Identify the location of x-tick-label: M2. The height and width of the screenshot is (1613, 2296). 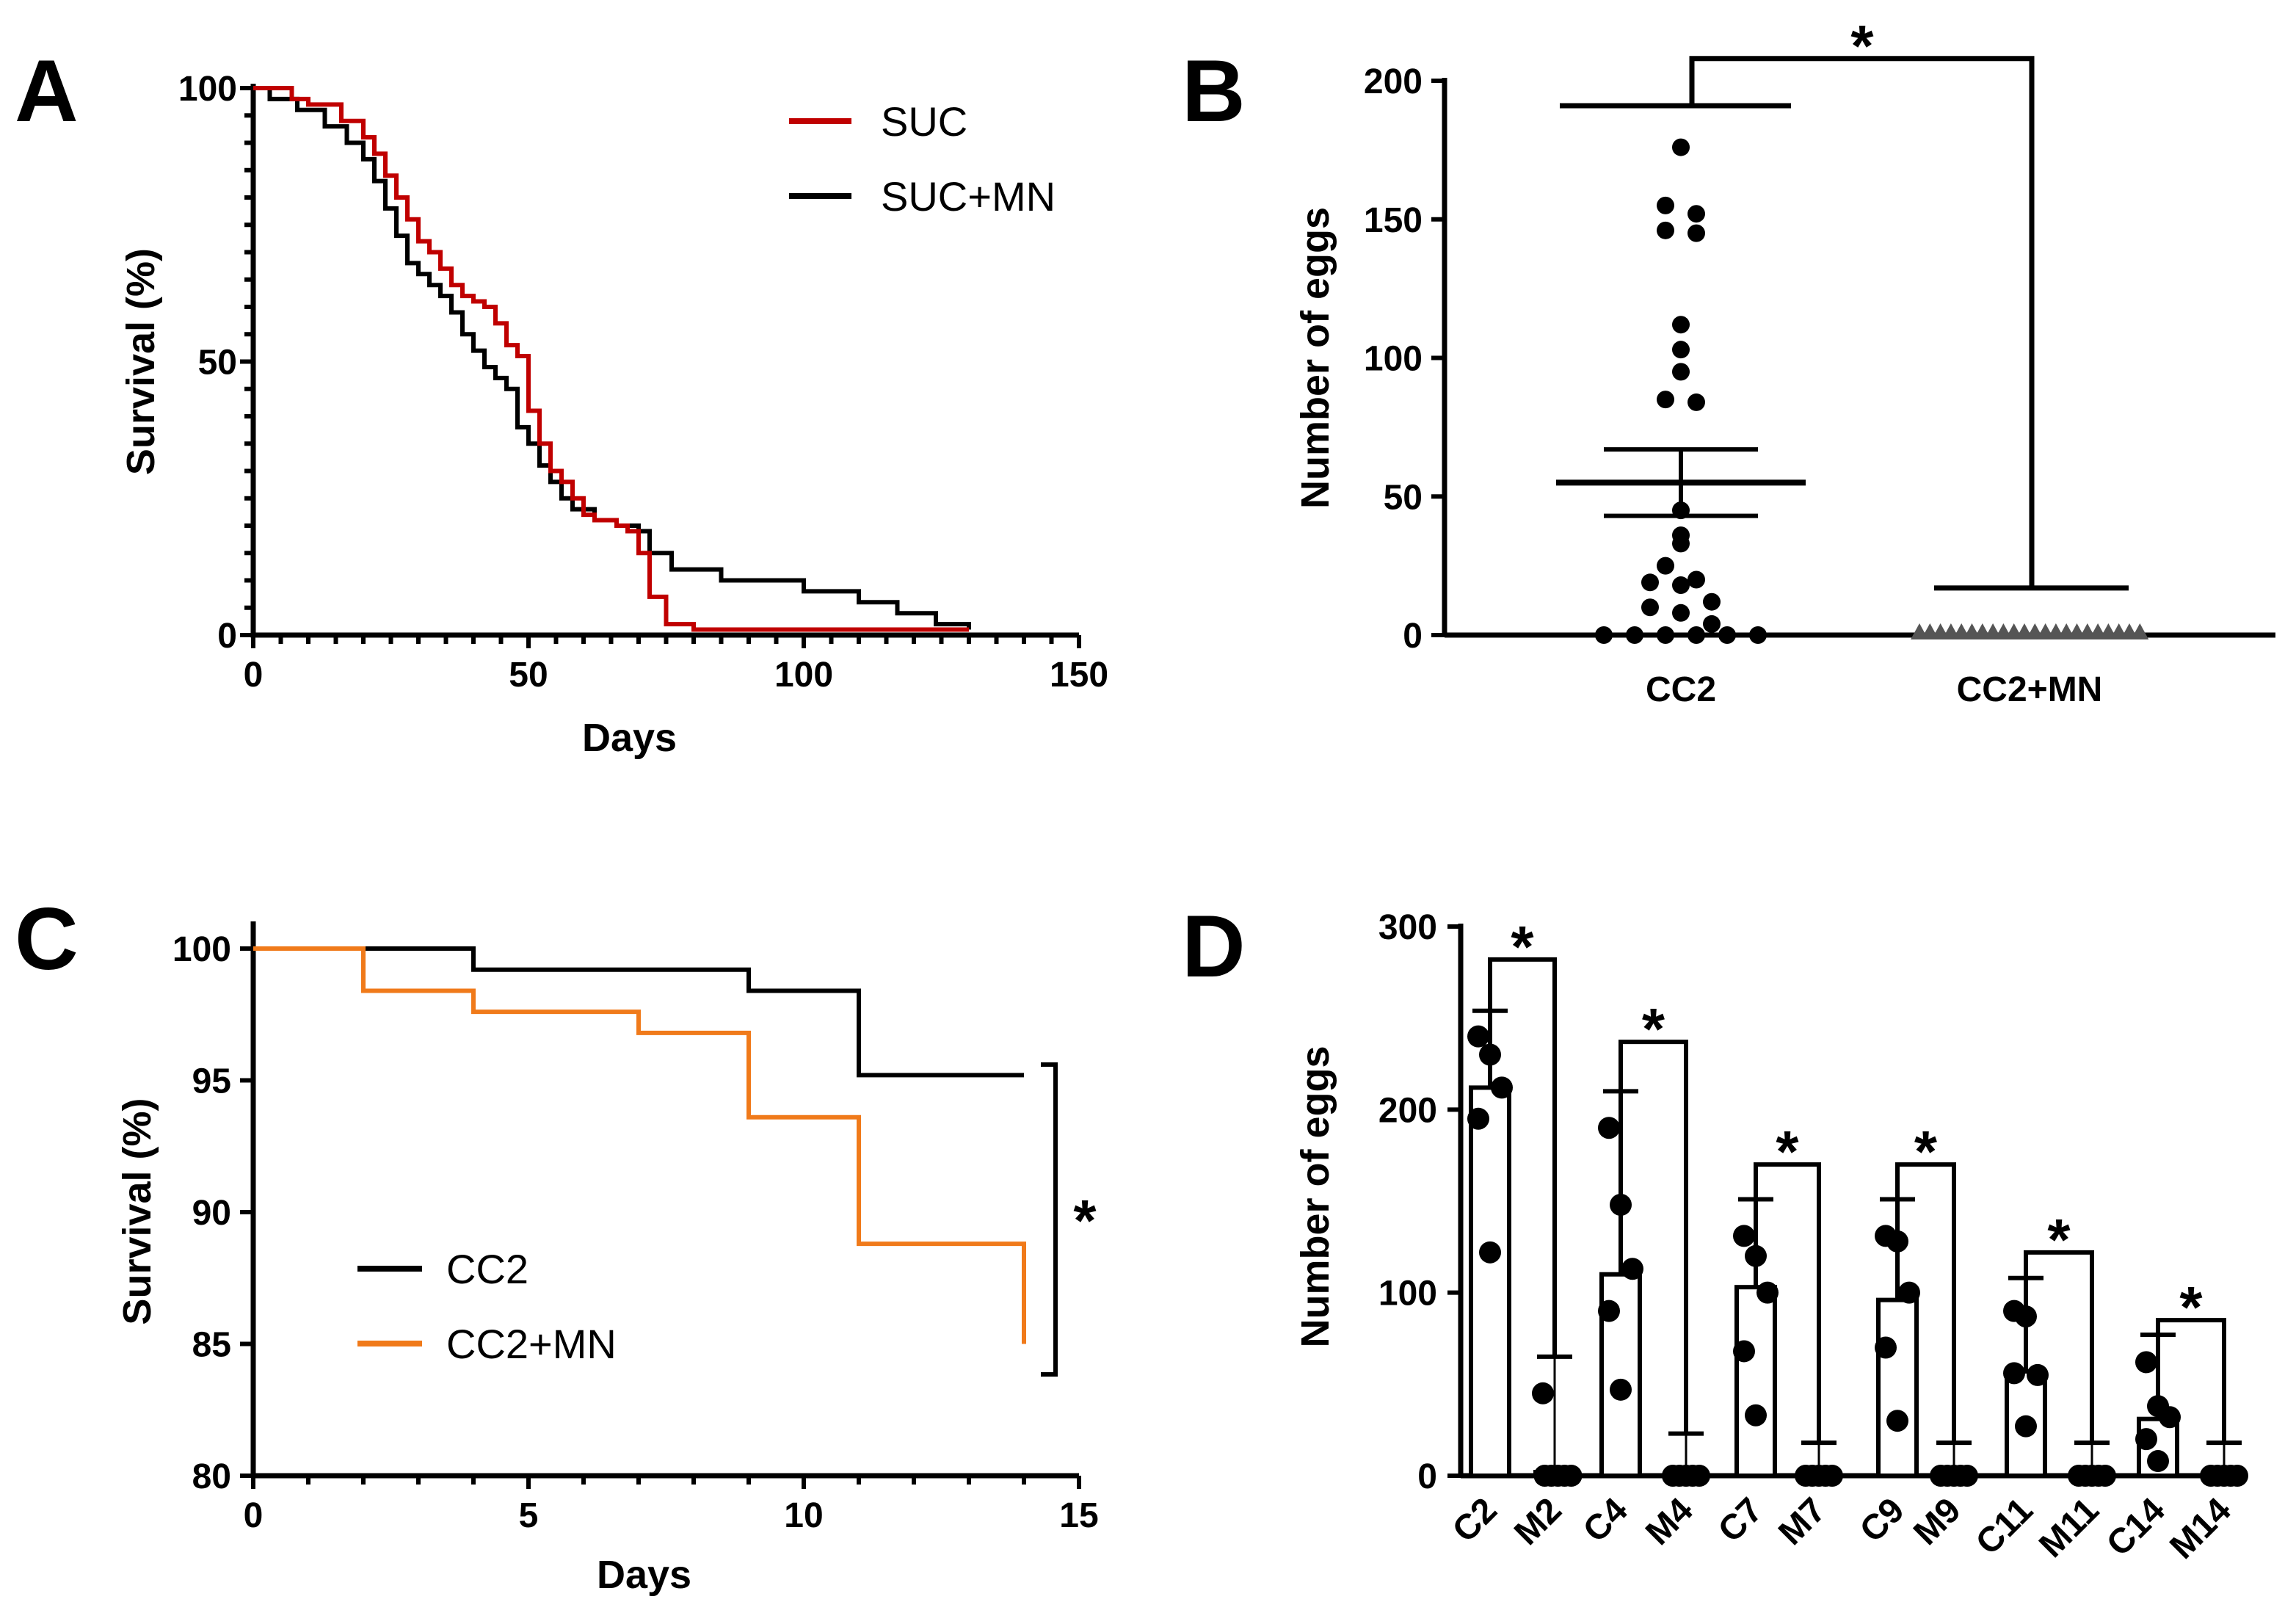
(1538, 1521).